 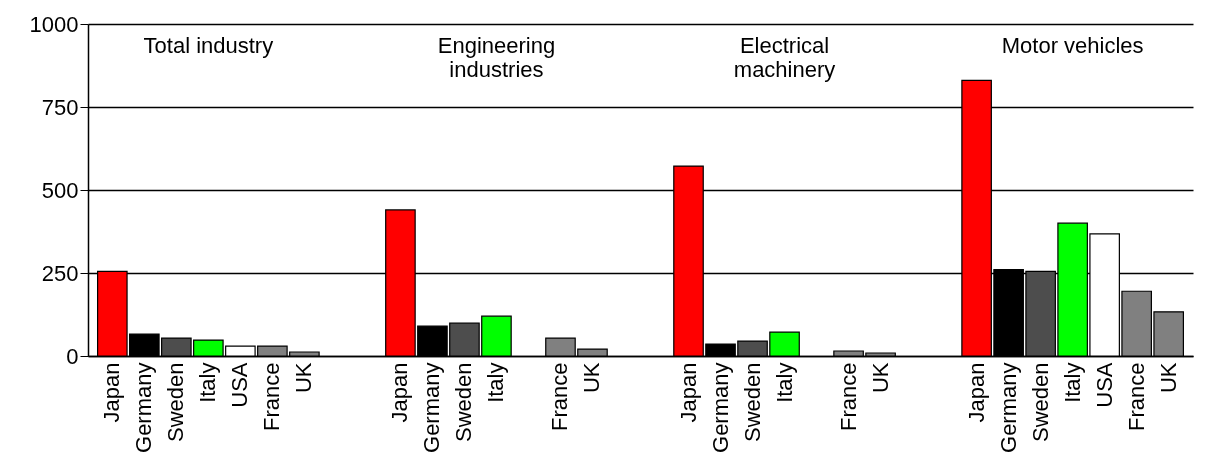 I want to click on y-tick-label: 1000, so click(x=54, y=24).